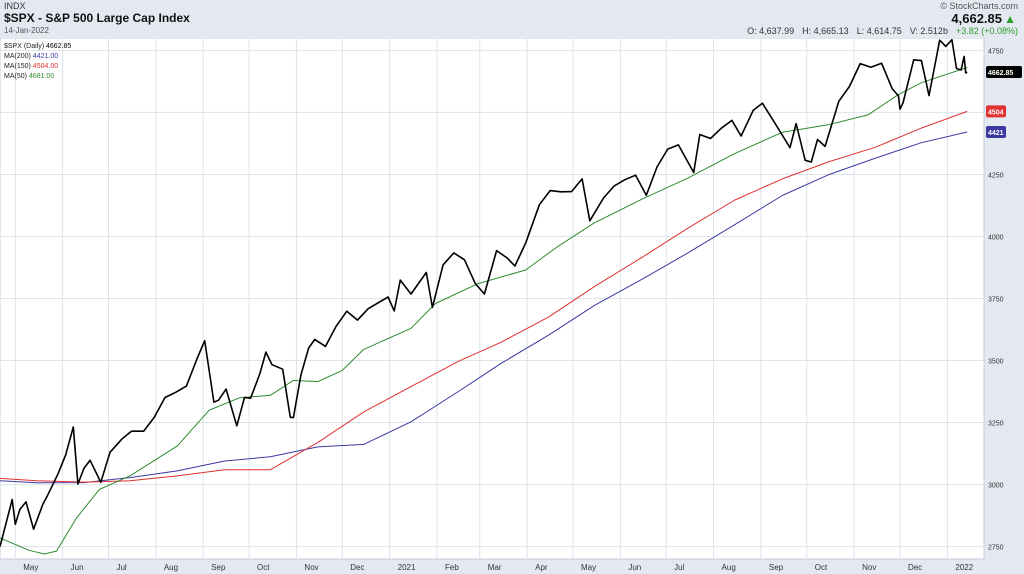  What do you see at coordinates (996, 237) in the screenshot?
I see `y-tick-label: 4000` at bounding box center [996, 237].